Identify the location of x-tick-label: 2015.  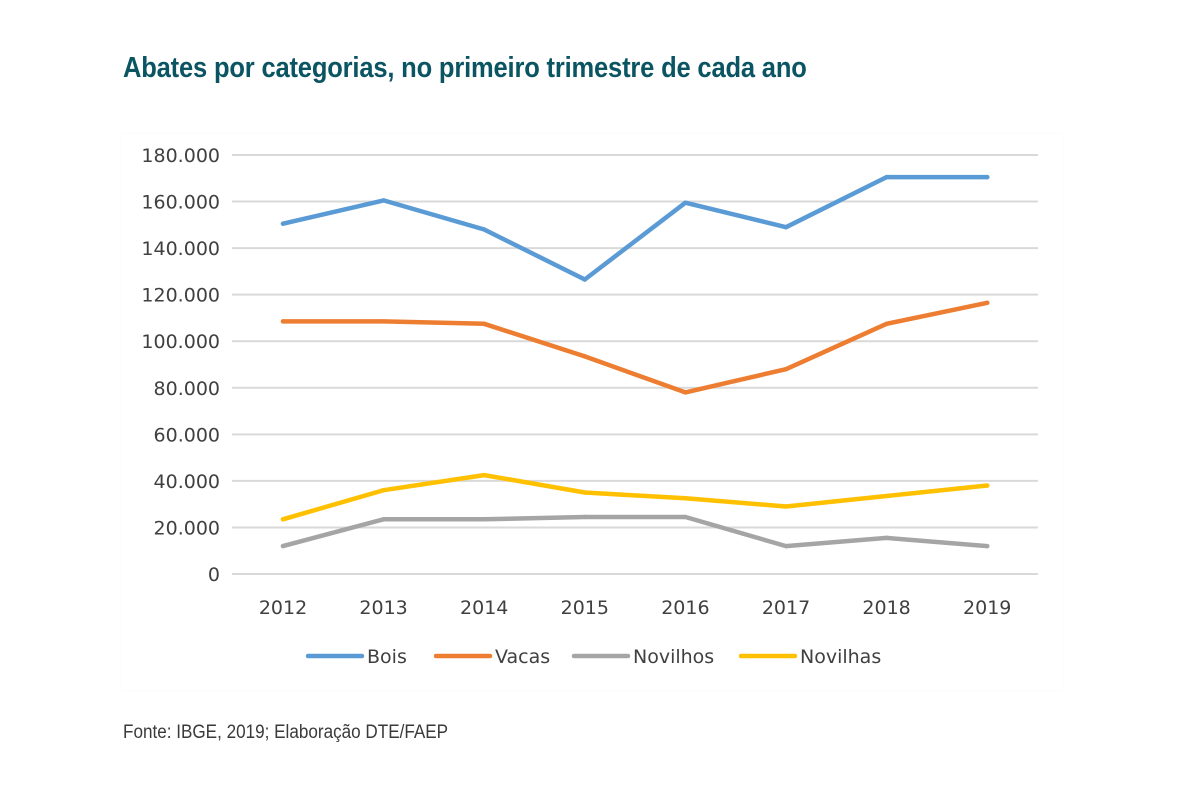
(585, 608).